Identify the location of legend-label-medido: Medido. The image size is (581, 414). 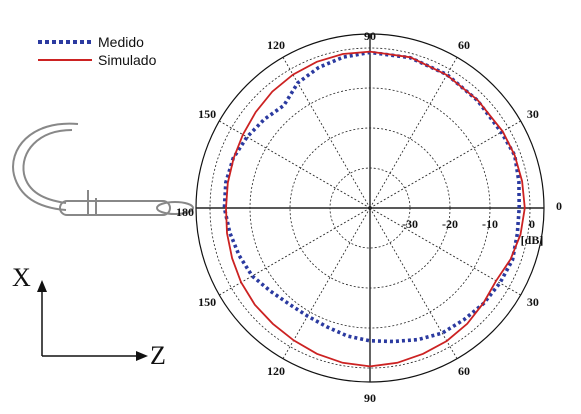
(121, 42).